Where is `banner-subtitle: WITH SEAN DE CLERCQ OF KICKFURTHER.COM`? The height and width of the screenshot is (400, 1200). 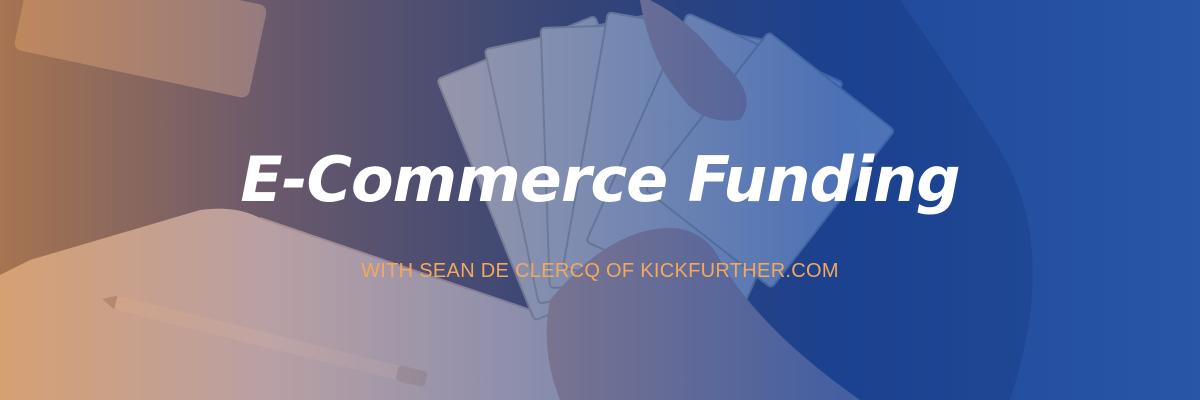
banner-subtitle: WITH SEAN DE CLERCQ OF KICKFURTHER.COM is located at coordinates (600, 271).